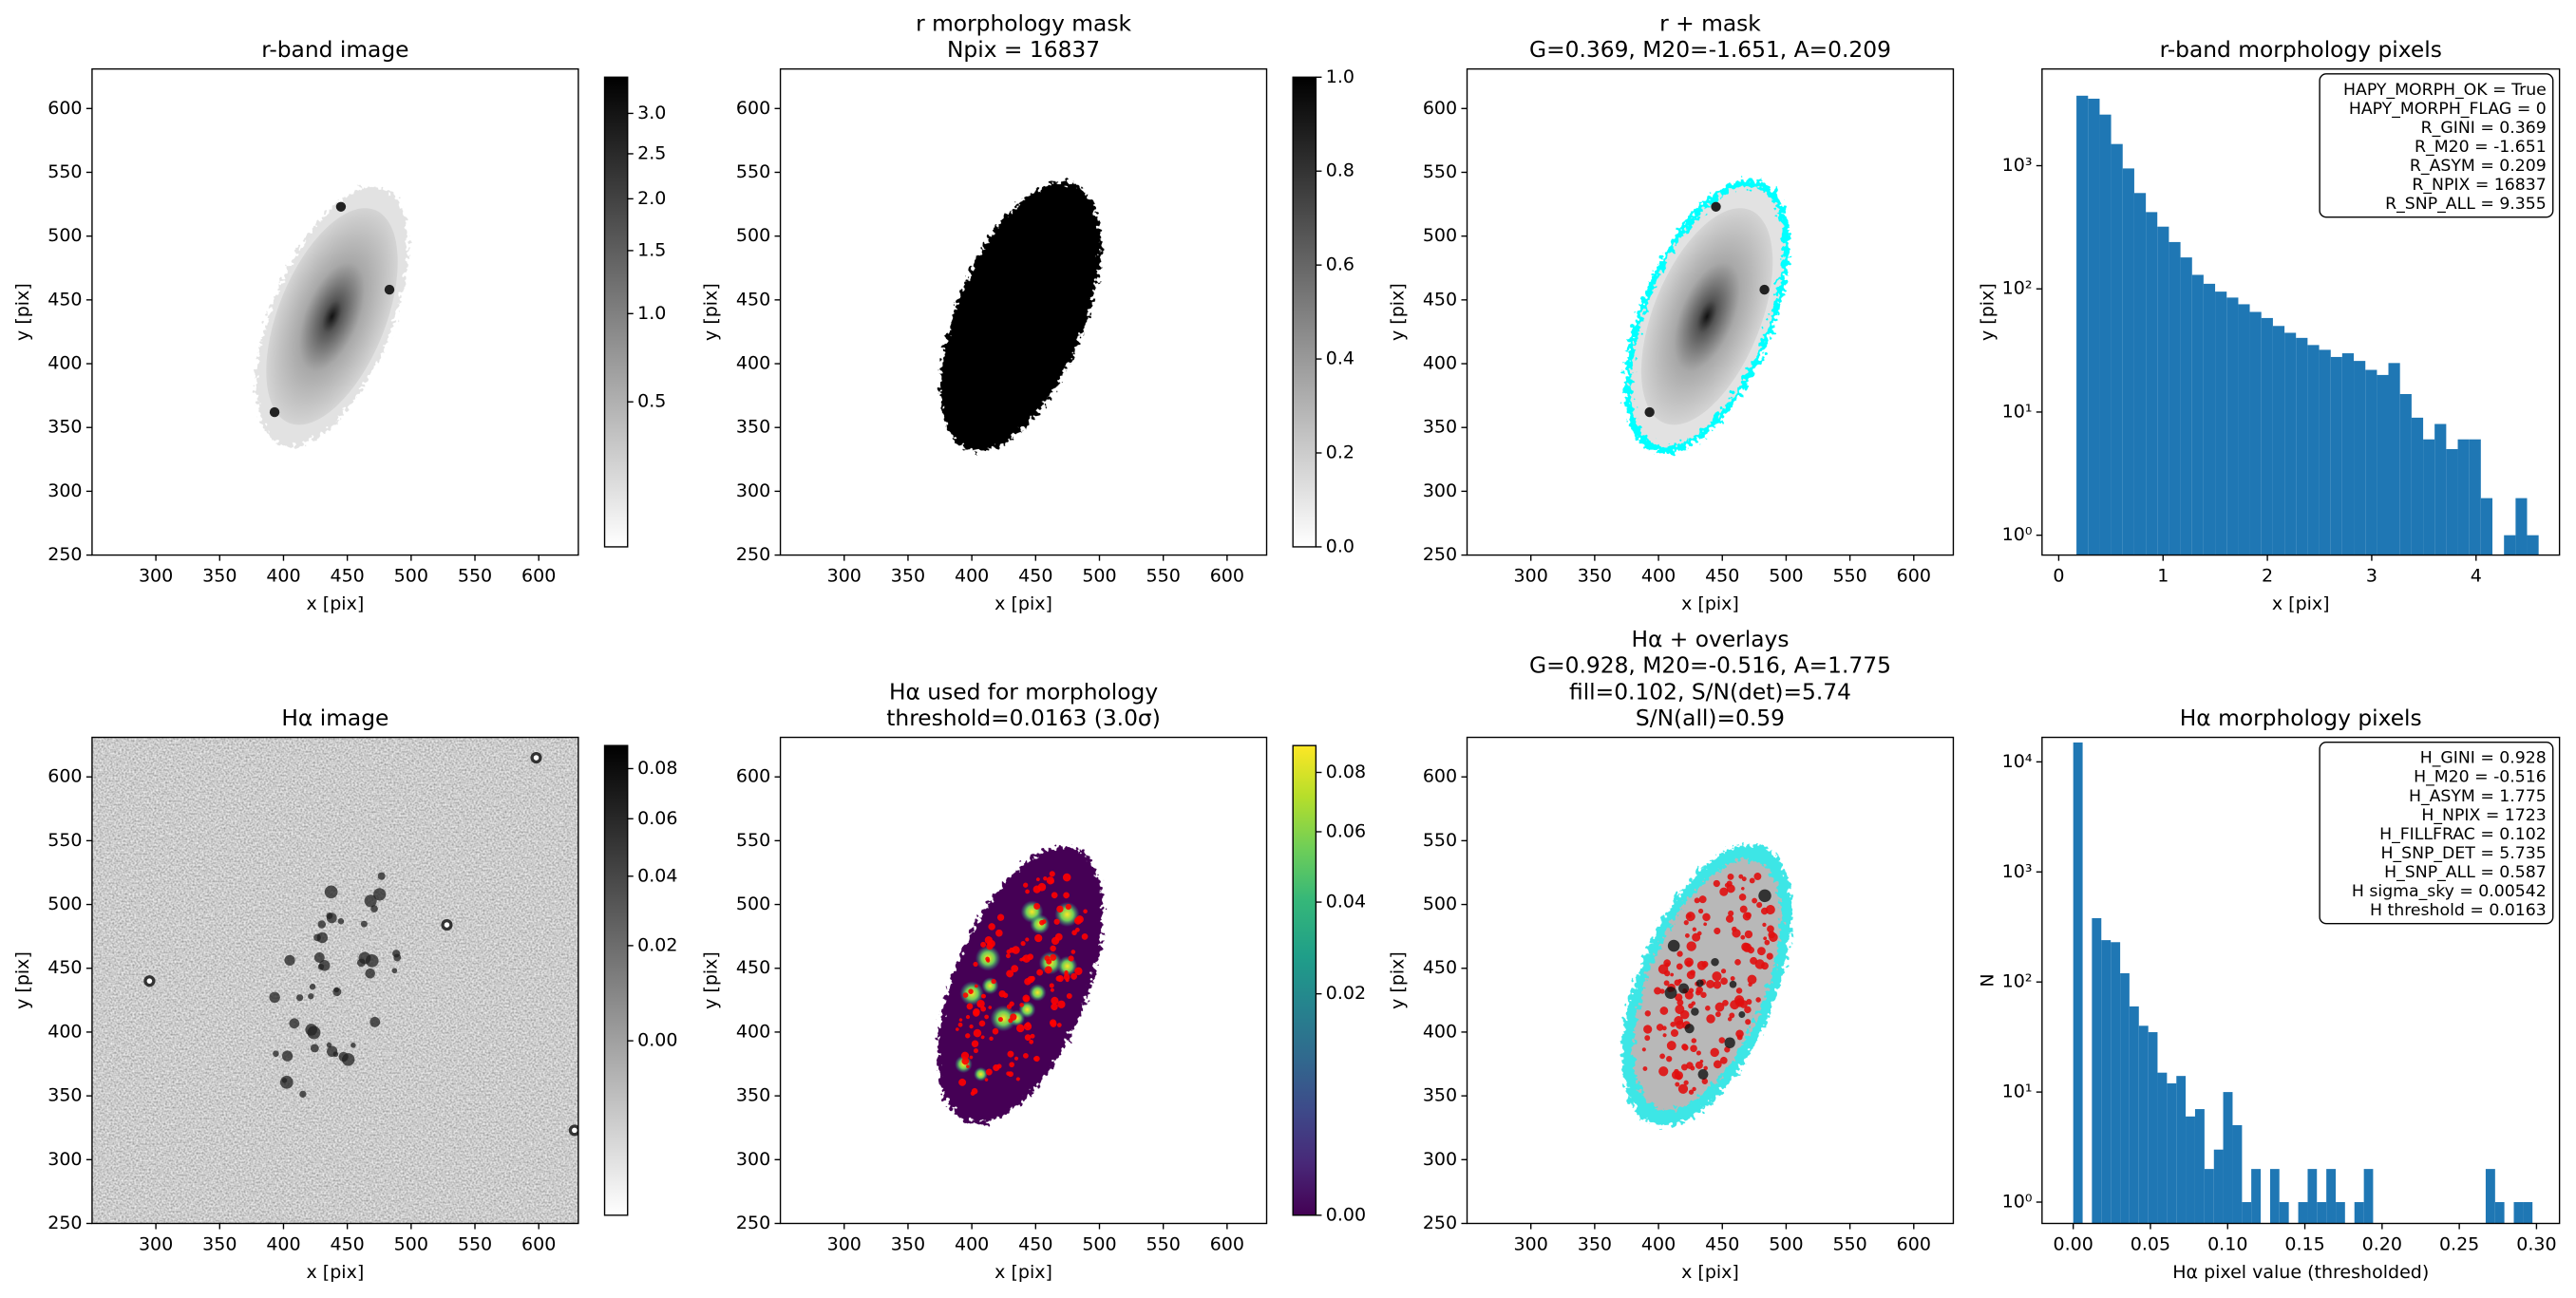  I want to click on annotation-line: H_ASYM = 1.775, so click(2478, 796).